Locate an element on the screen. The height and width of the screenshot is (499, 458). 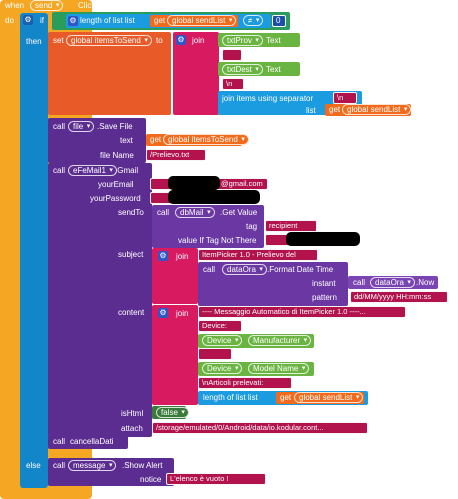
save-file-method: .Save File is located at coordinates (115, 126).